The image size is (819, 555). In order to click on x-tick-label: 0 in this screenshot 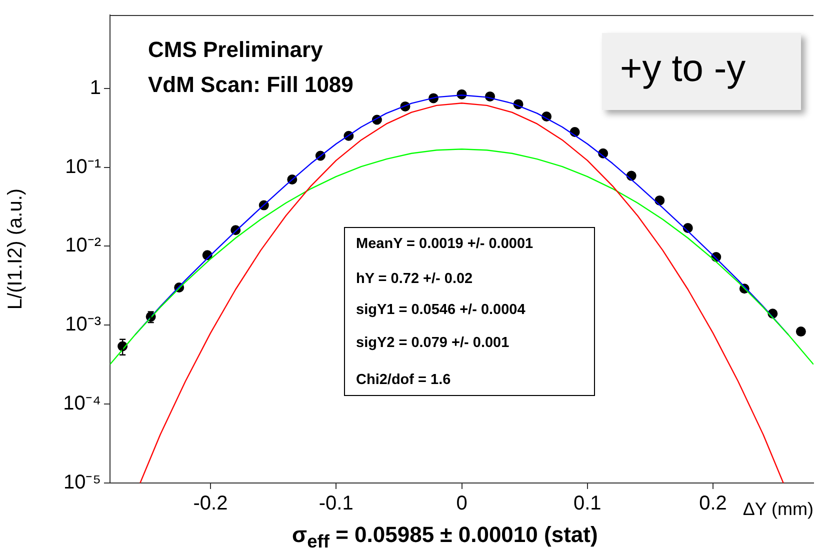, I will do `click(462, 503)`.